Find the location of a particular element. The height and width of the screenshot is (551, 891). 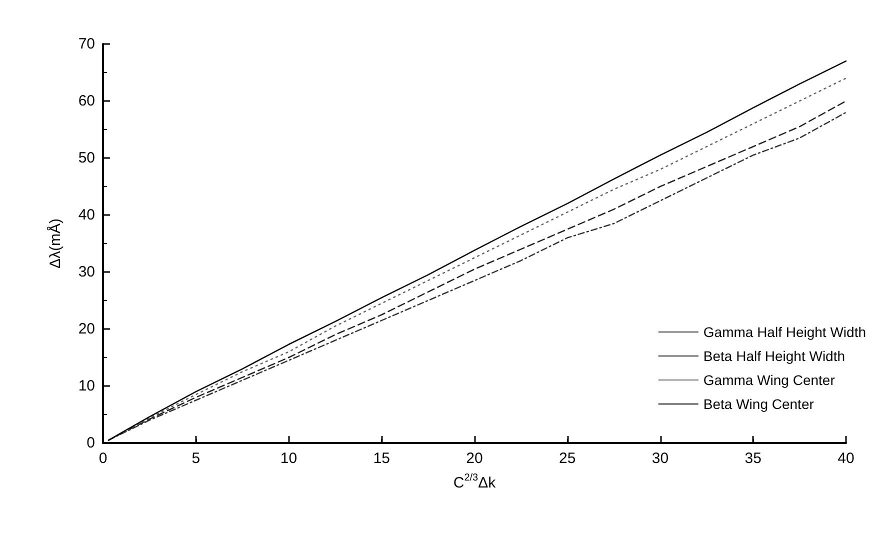

x-tick-label: 0 is located at coordinates (103, 458).